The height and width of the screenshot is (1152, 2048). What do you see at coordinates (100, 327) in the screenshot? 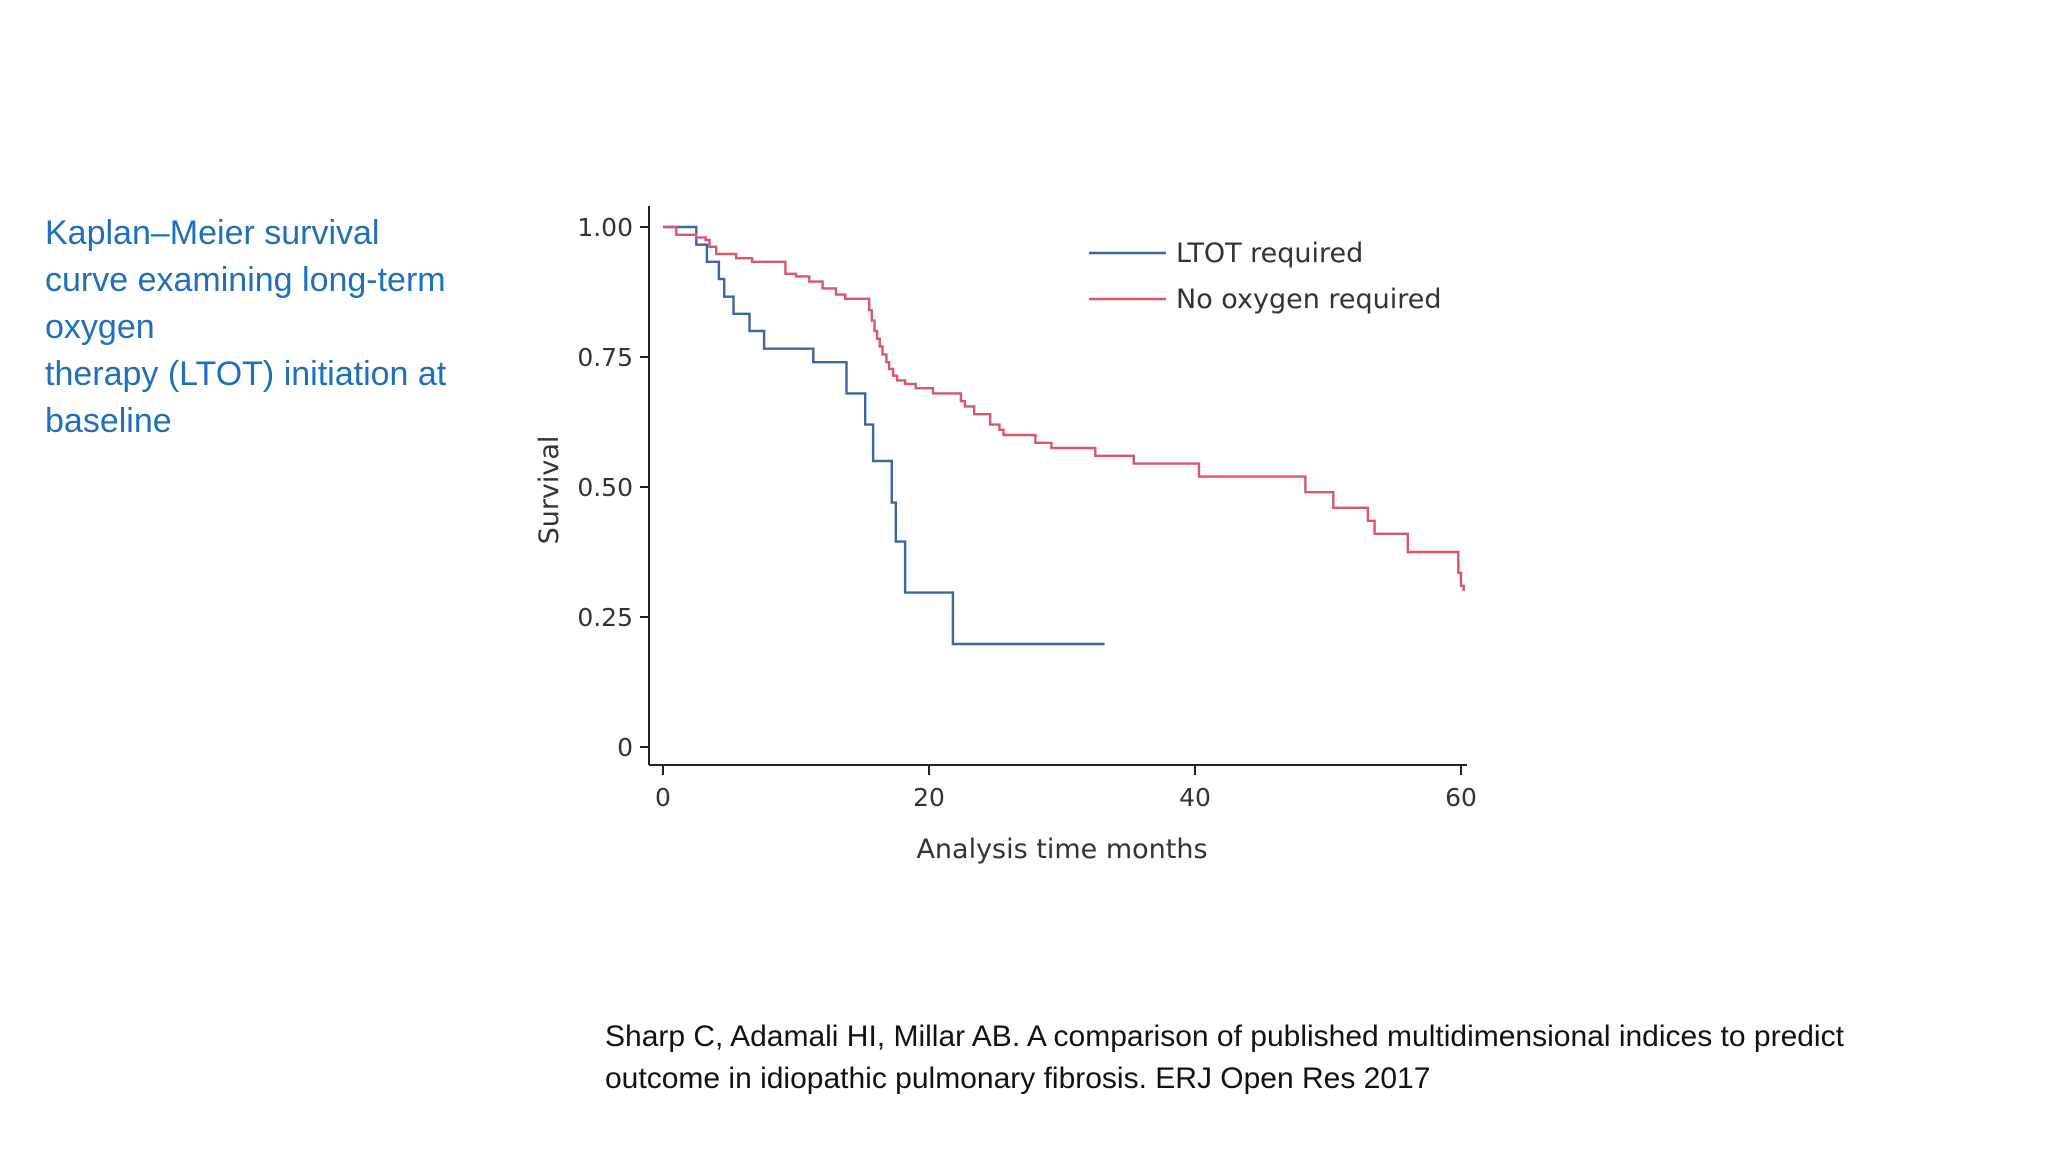
I see `slide-title-line: oxygen` at bounding box center [100, 327].